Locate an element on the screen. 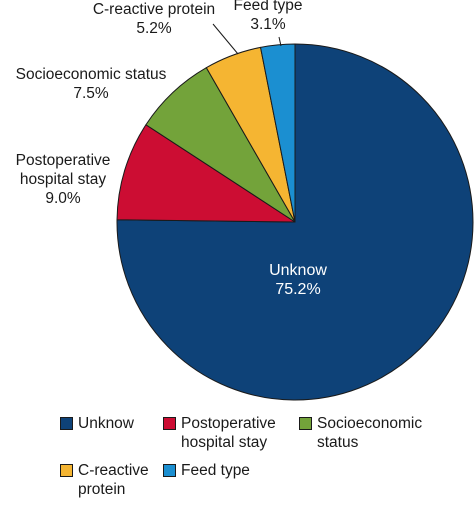  legend-item-postoperative-hospital-stay: Postoperative hospital stay is located at coordinates (219, 433).